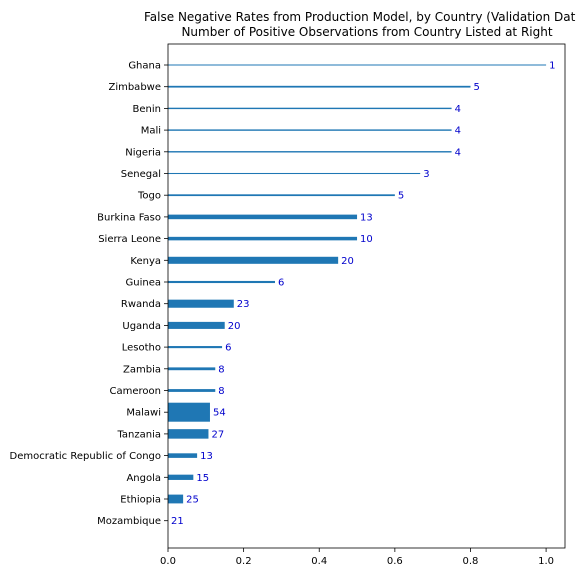 The height and width of the screenshot is (576, 576). Describe the element at coordinates (244, 561) in the screenshot. I see `x-tick-label-1: 0.2` at that location.